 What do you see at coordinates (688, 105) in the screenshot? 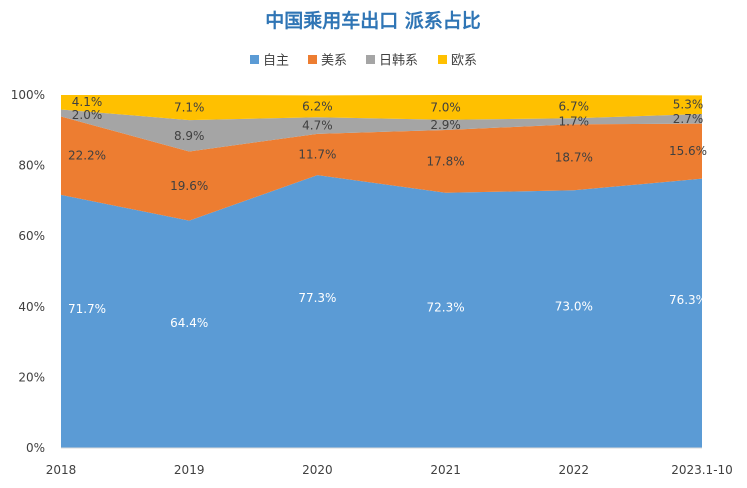
I see `data-label: 5.3%` at bounding box center [688, 105].